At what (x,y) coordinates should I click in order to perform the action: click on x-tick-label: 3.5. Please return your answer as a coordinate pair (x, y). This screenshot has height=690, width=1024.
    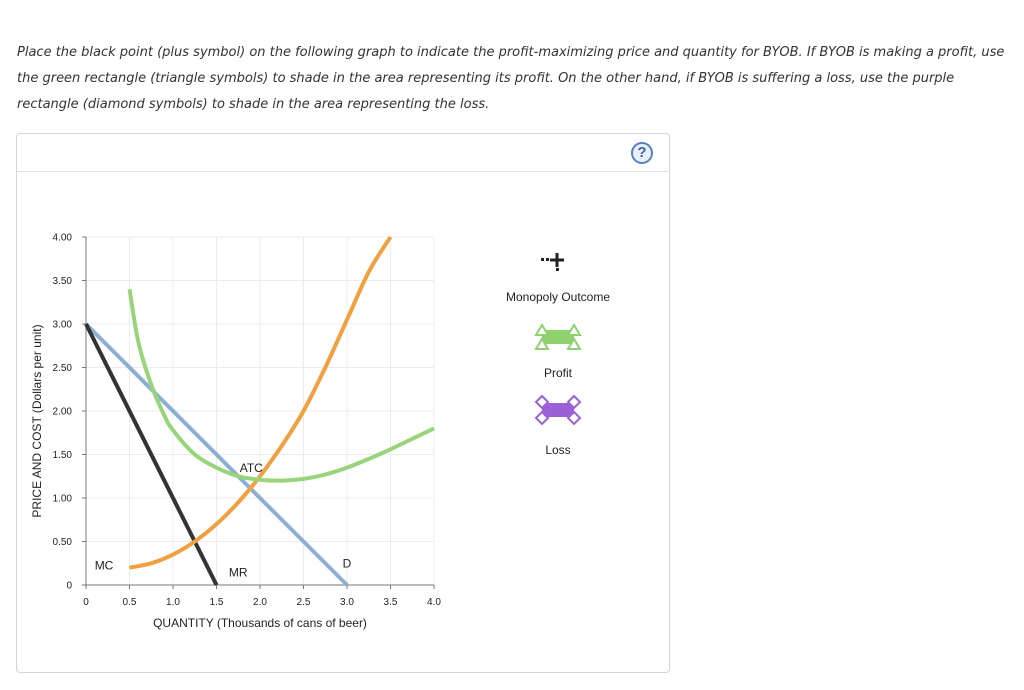
    Looking at the image, I should click on (391, 602).